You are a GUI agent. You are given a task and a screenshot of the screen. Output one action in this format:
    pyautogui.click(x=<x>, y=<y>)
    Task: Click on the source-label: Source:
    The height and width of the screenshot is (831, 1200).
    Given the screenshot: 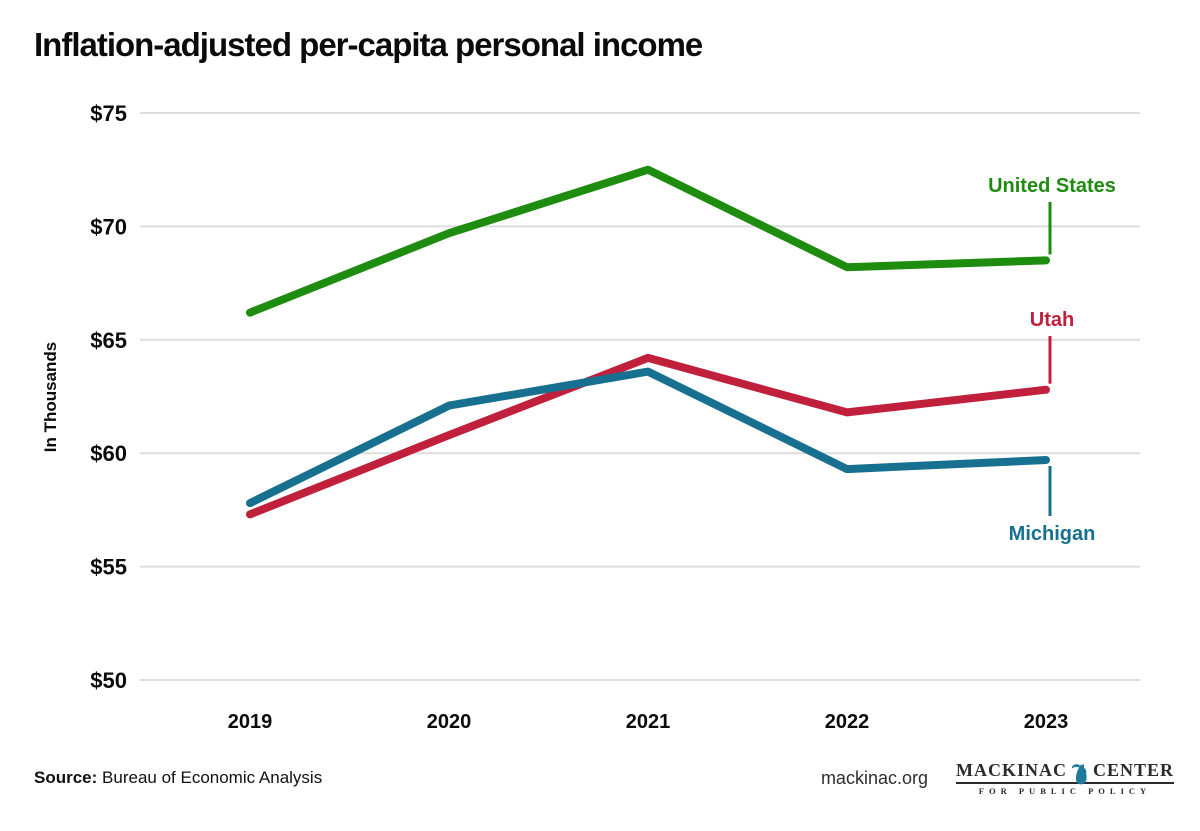 What is the action you would take?
    pyautogui.click(x=66, y=777)
    